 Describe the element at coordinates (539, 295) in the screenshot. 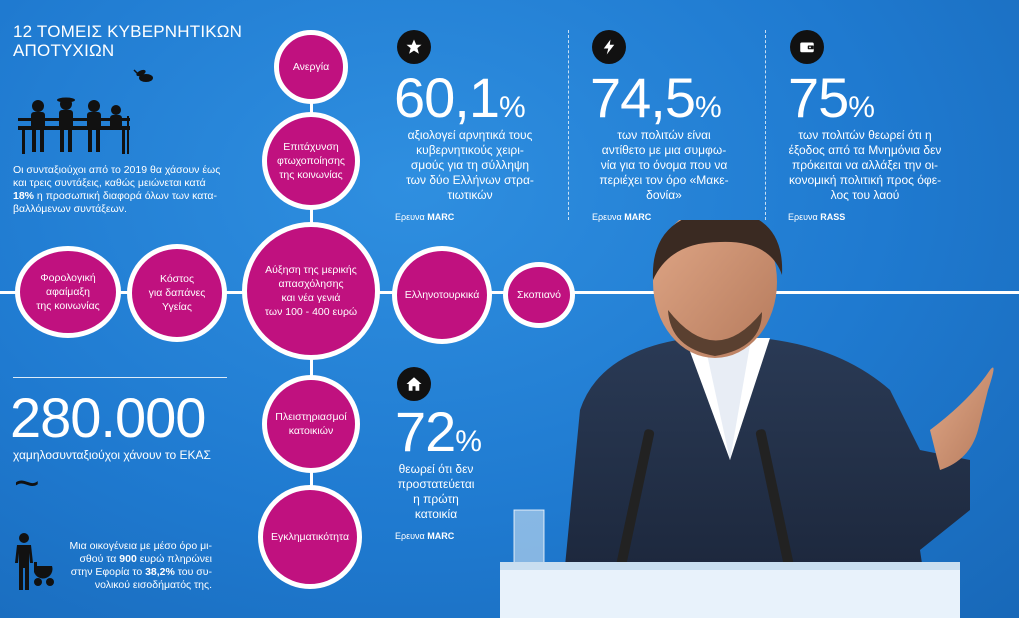

I see `bubble-skopje: Σκοπιανό` at that location.